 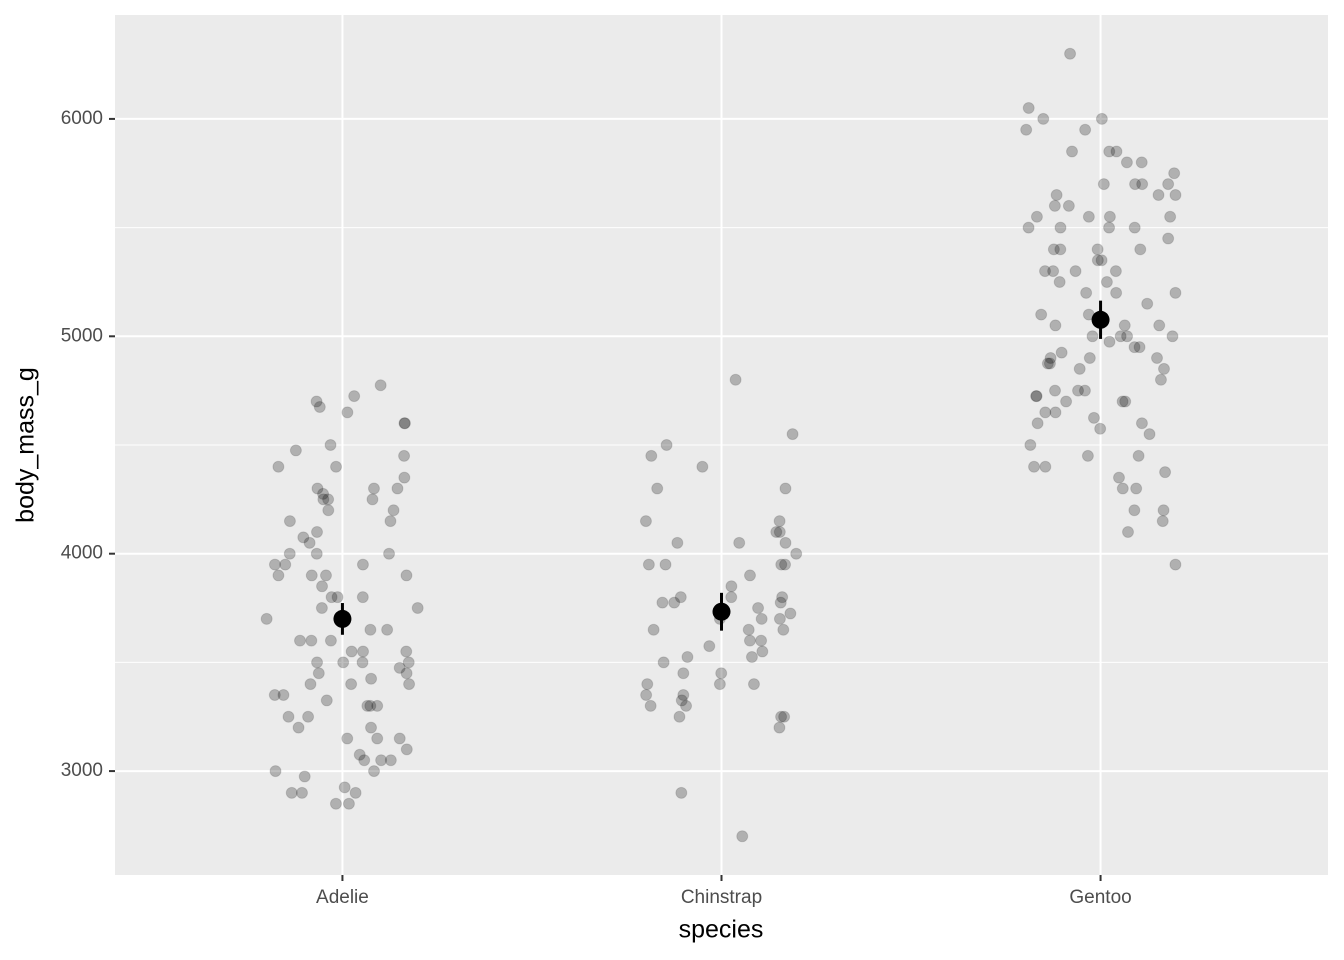 What do you see at coordinates (721, 930) in the screenshot?
I see `x-axis-title: species` at bounding box center [721, 930].